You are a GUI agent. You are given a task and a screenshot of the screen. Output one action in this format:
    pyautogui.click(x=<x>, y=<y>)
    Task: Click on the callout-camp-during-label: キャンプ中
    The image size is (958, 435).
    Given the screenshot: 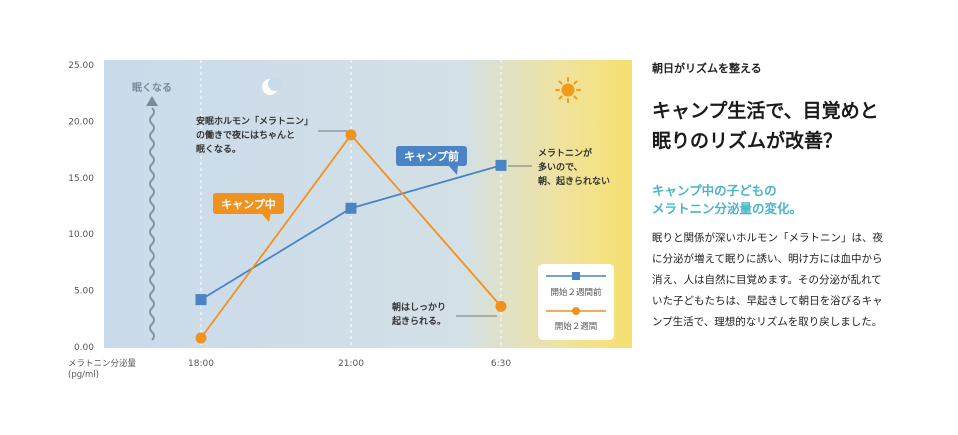 What is the action you would take?
    pyautogui.click(x=248, y=204)
    